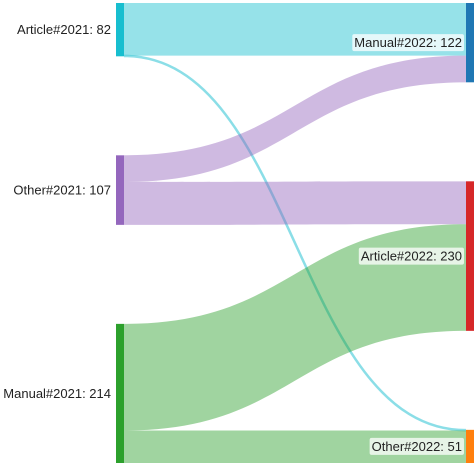 Image resolution: width=474 pixels, height=467 pixels. I want to click on node-manual-2022, so click(470, 43).